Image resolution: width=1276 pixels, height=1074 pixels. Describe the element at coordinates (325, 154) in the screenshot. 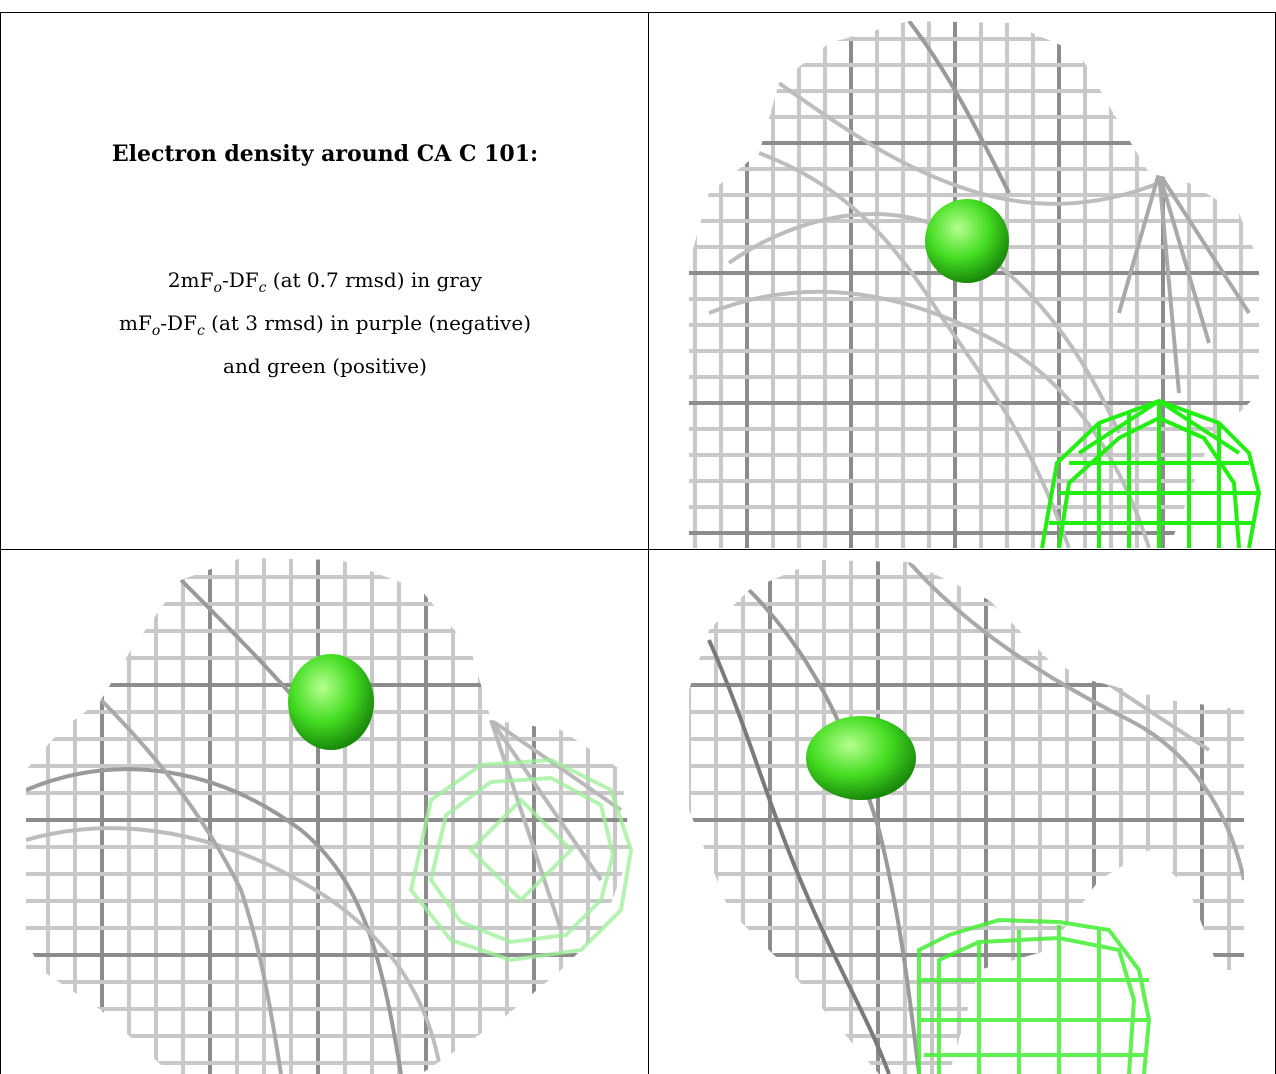

I see `caption-title: Electron density around CA C 101:` at that location.